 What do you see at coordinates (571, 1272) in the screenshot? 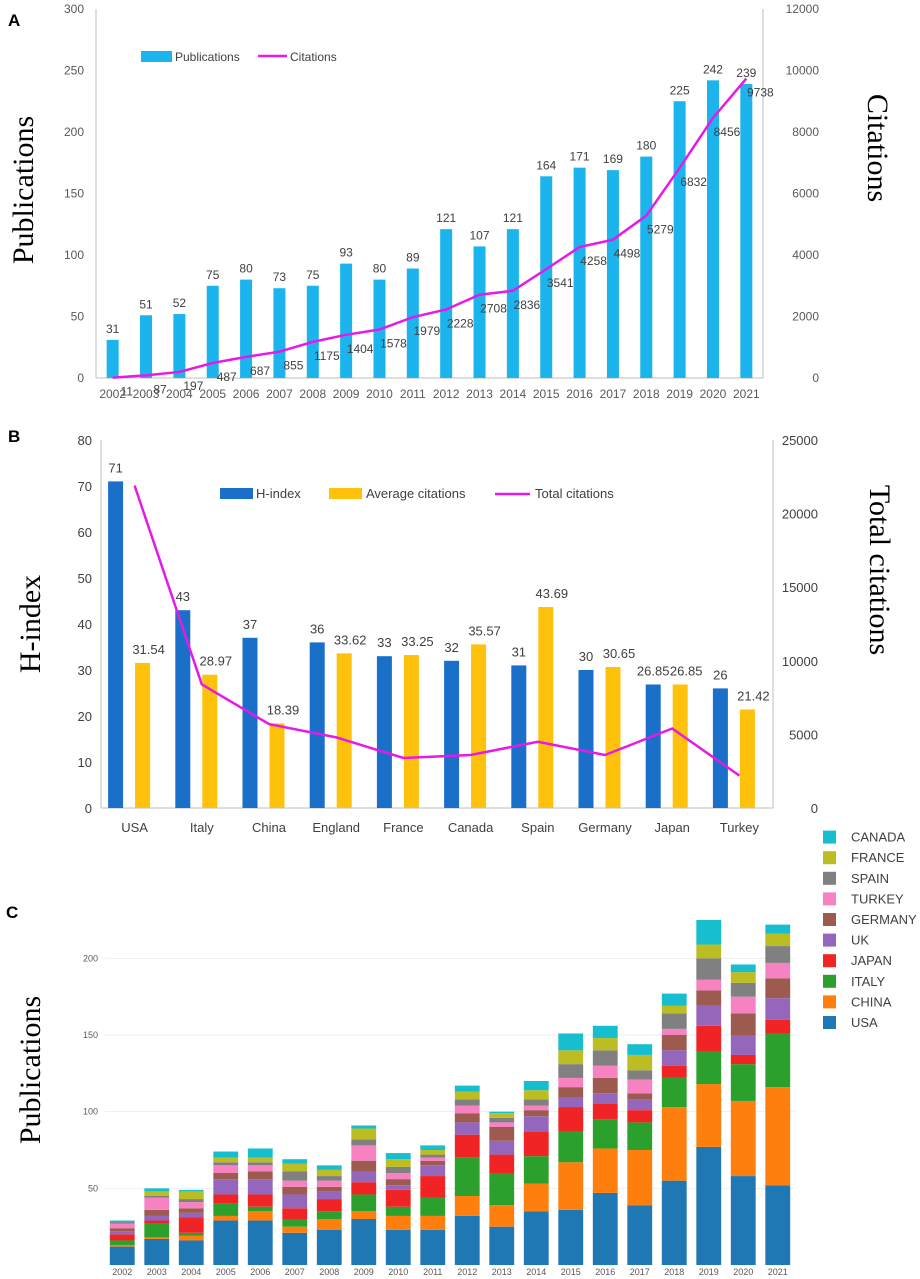
I see `chart-c-xtick: 2015` at bounding box center [571, 1272].